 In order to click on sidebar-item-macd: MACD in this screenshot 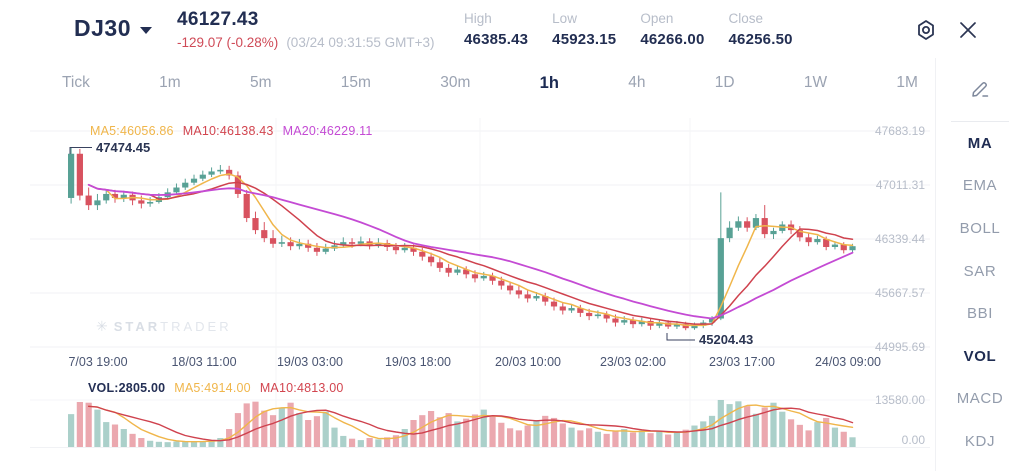, I will do `click(980, 399)`.